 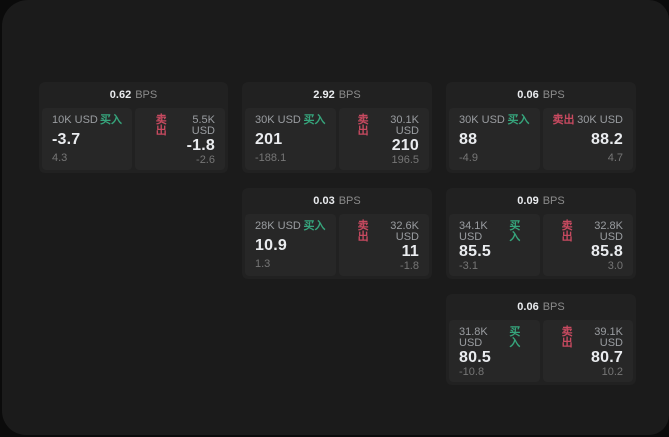 I want to click on sell-tile-top-row: 卖出 30K USD, so click(x=588, y=120).